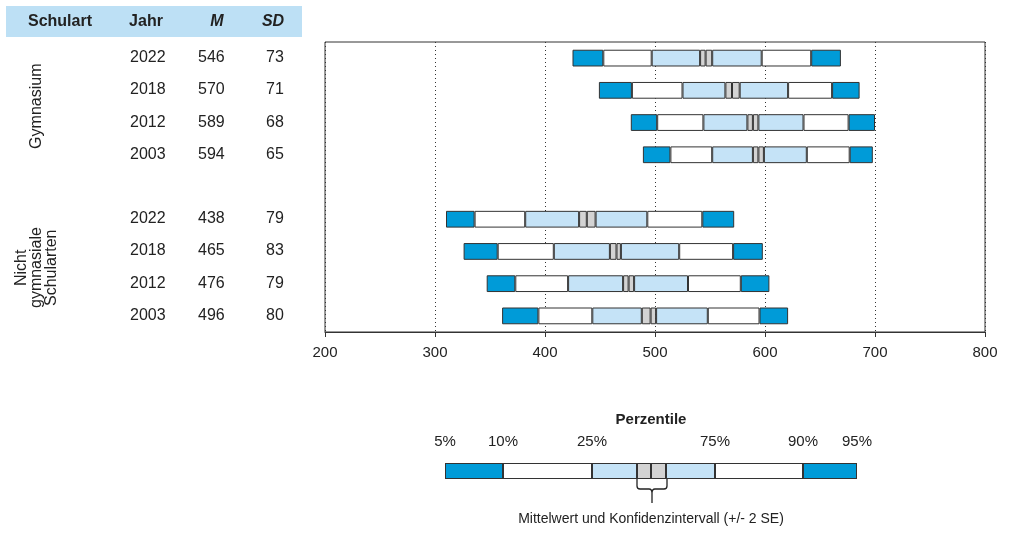  Describe the element at coordinates (207, 282) in the screenshot. I see `text: 2012 476 79` at that location.